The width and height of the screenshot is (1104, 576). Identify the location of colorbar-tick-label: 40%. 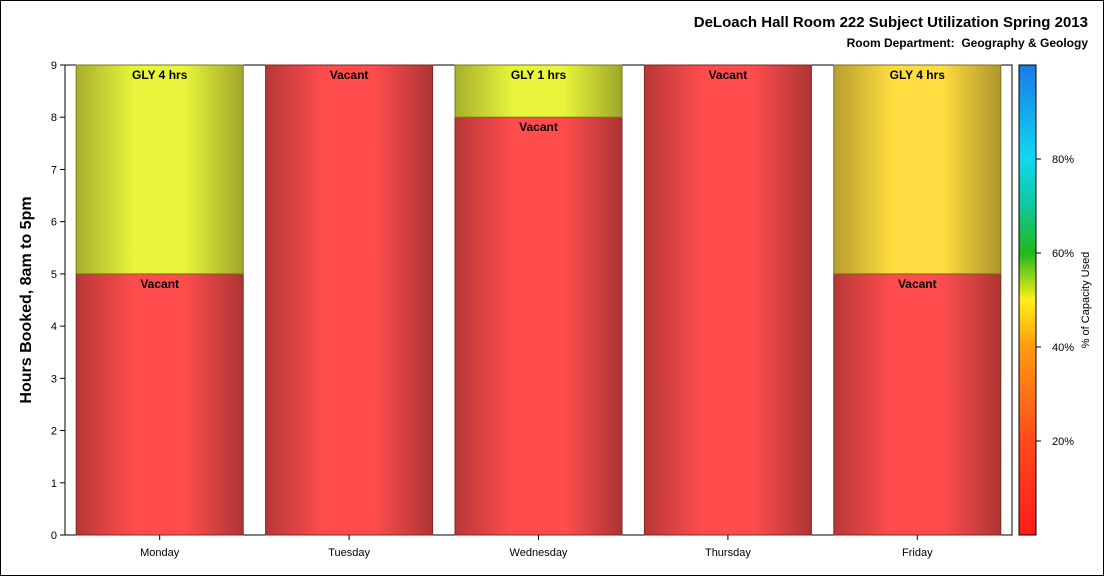
(1063, 348).